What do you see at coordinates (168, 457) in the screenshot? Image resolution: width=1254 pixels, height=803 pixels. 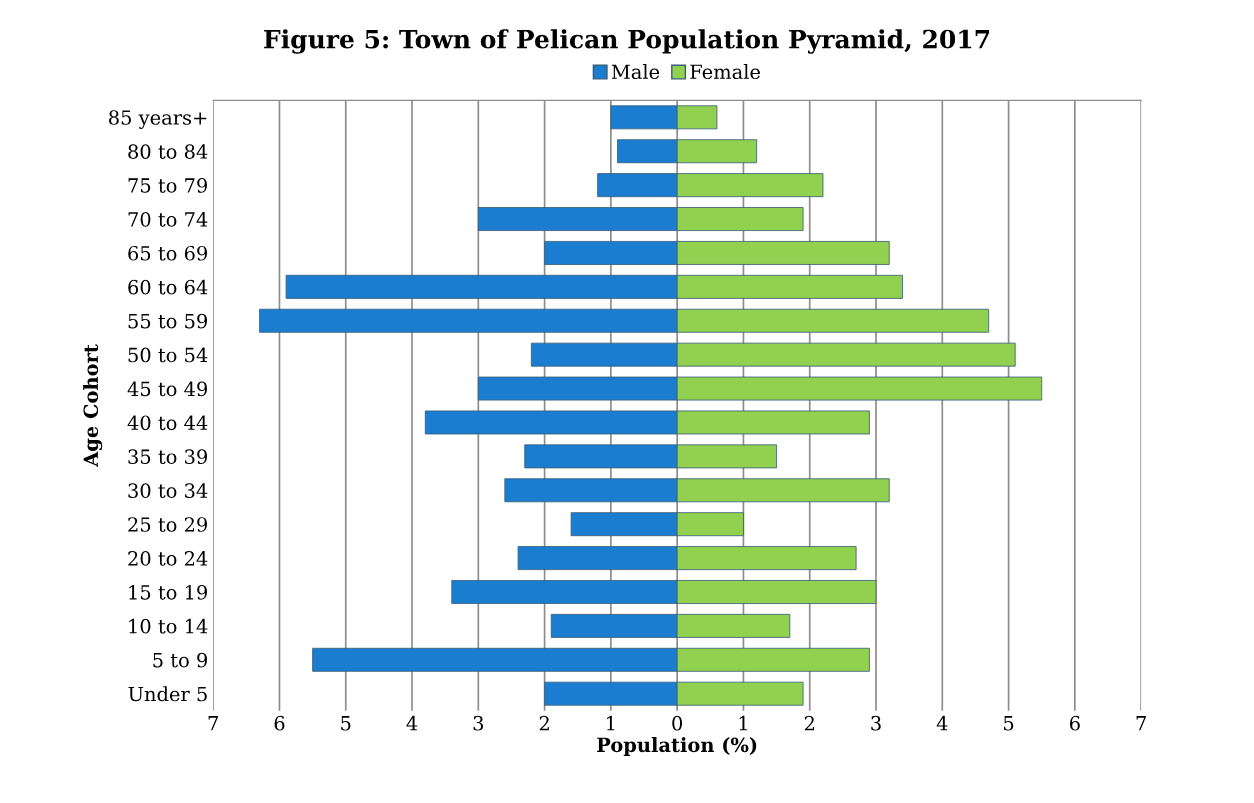 I see `y-tick-label: 35 to 39` at bounding box center [168, 457].